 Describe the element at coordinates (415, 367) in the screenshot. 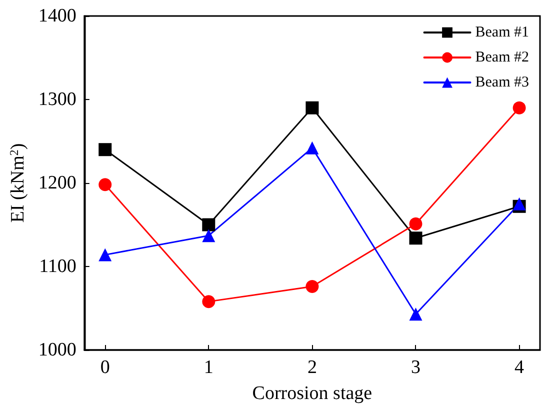

I see `x-tick-label: 3` at that location.